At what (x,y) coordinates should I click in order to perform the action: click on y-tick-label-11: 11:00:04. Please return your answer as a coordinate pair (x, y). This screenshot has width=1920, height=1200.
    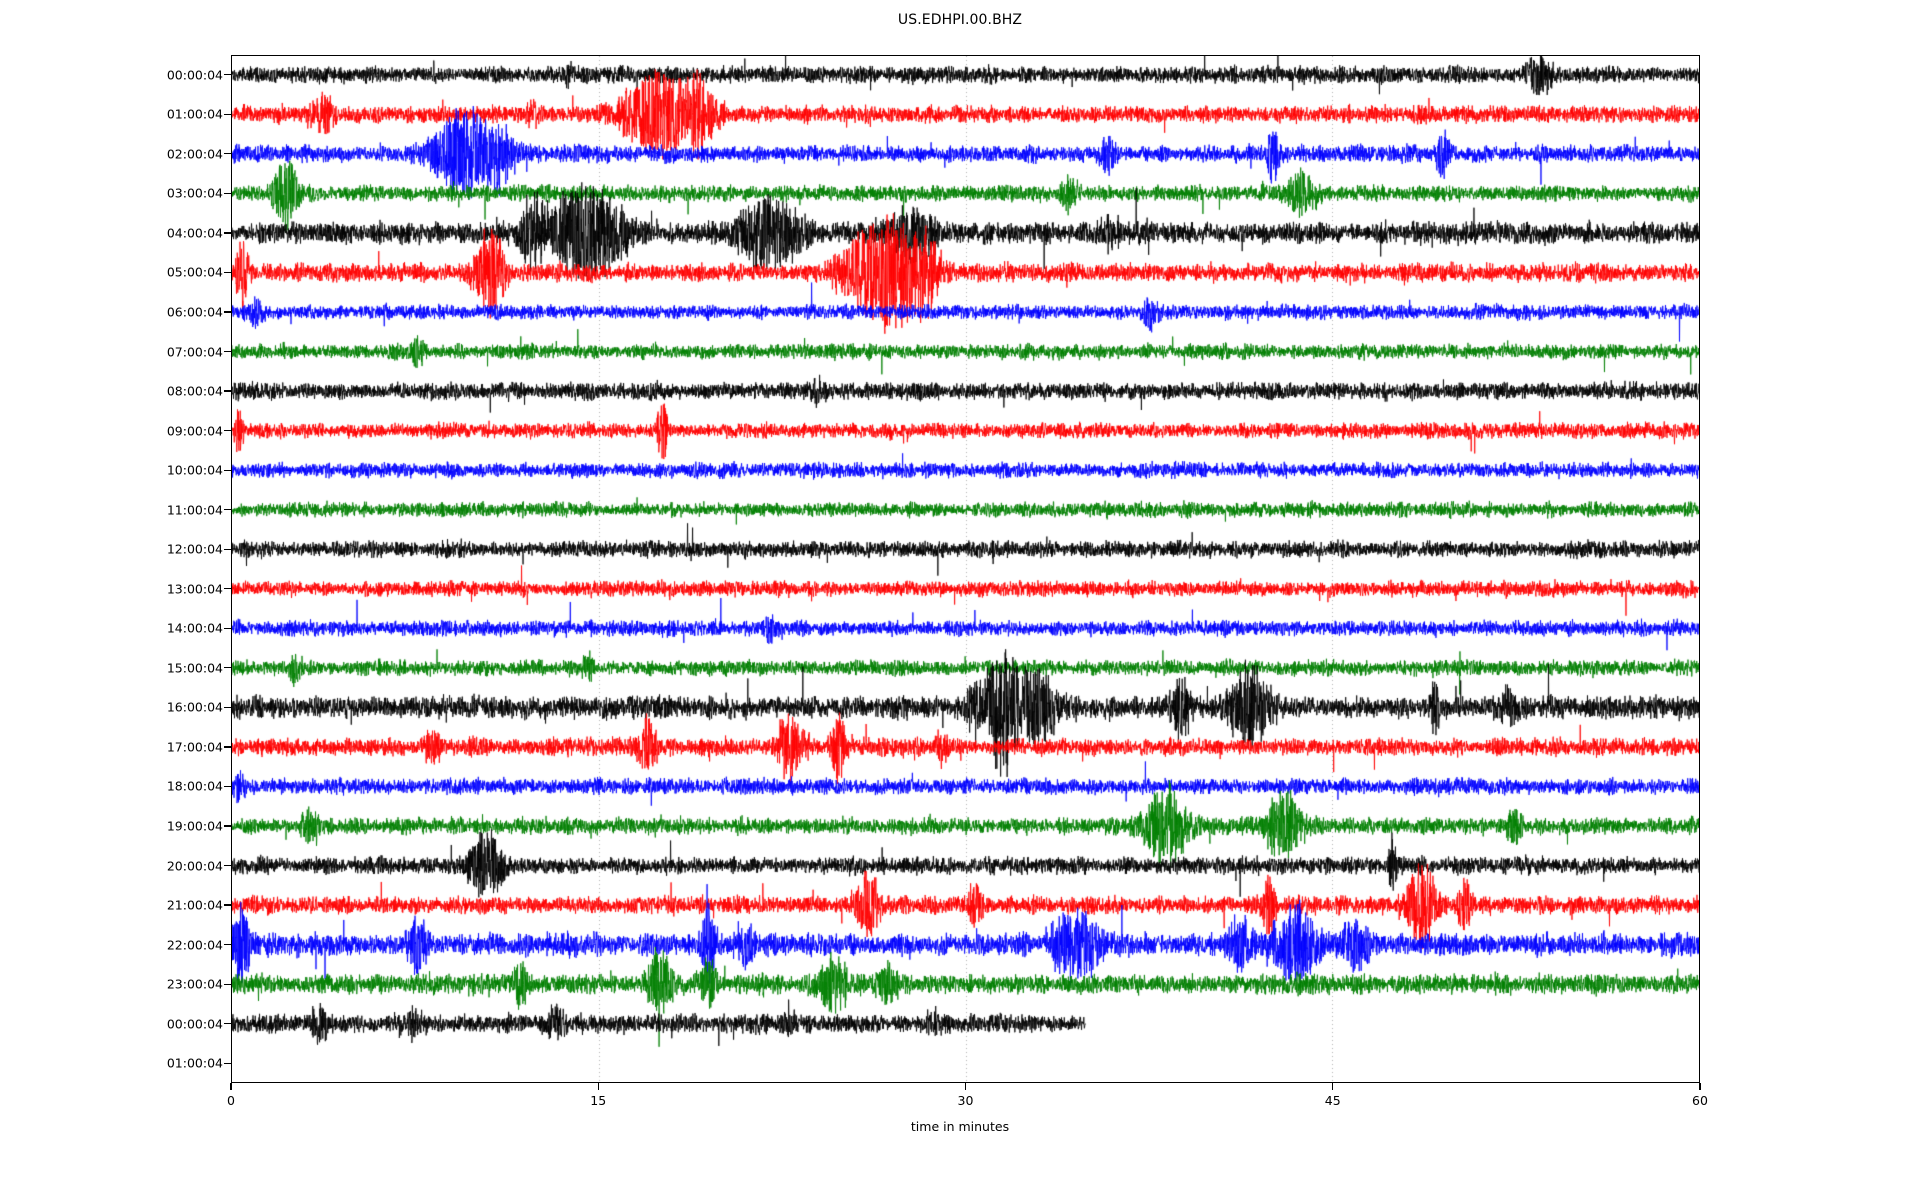
    Looking at the image, I should click on (194, 510).